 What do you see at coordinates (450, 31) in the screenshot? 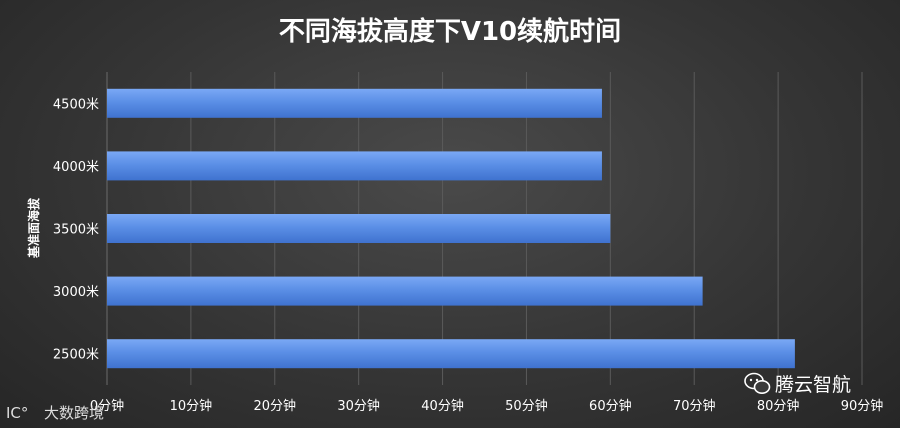
I see `chart-title: 不同海拔高度下V10续航时间` at bounding box center [450, 31].